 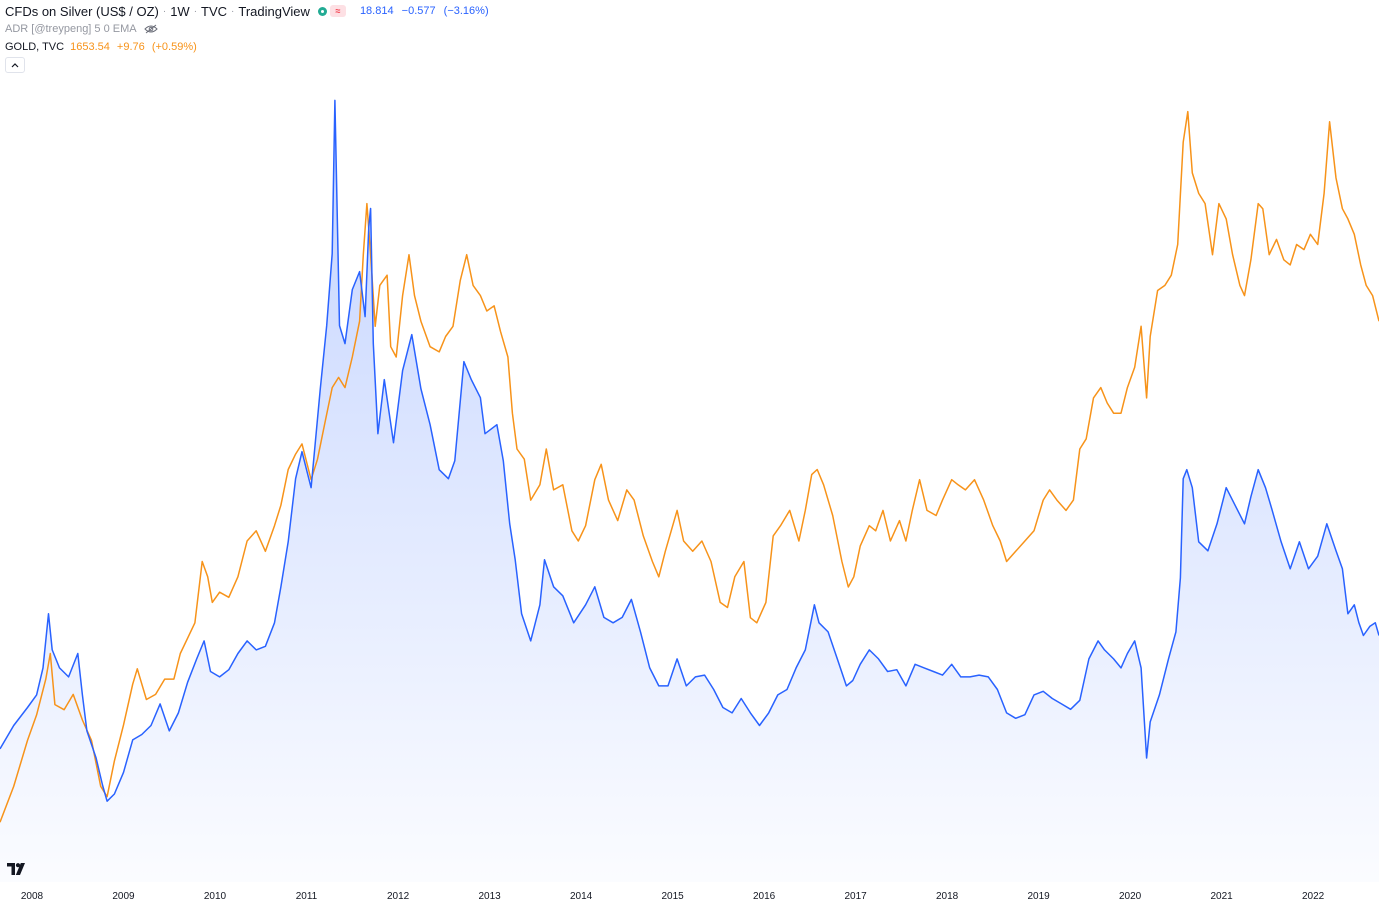 I want to click on x-tick-label: 2022, so click(x=1313, y=896).